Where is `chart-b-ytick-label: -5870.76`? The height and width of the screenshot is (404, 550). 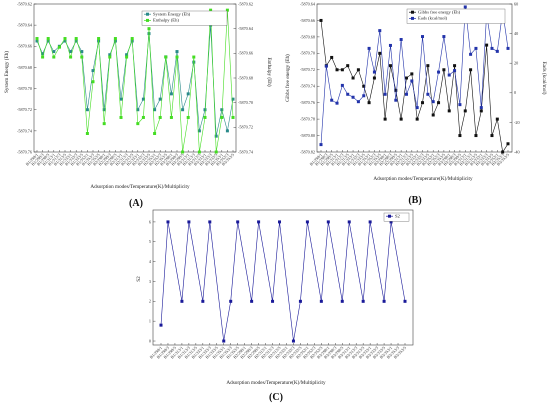
chart-b-ytick-label: -5870.76 is located at coordinates (307, 102).